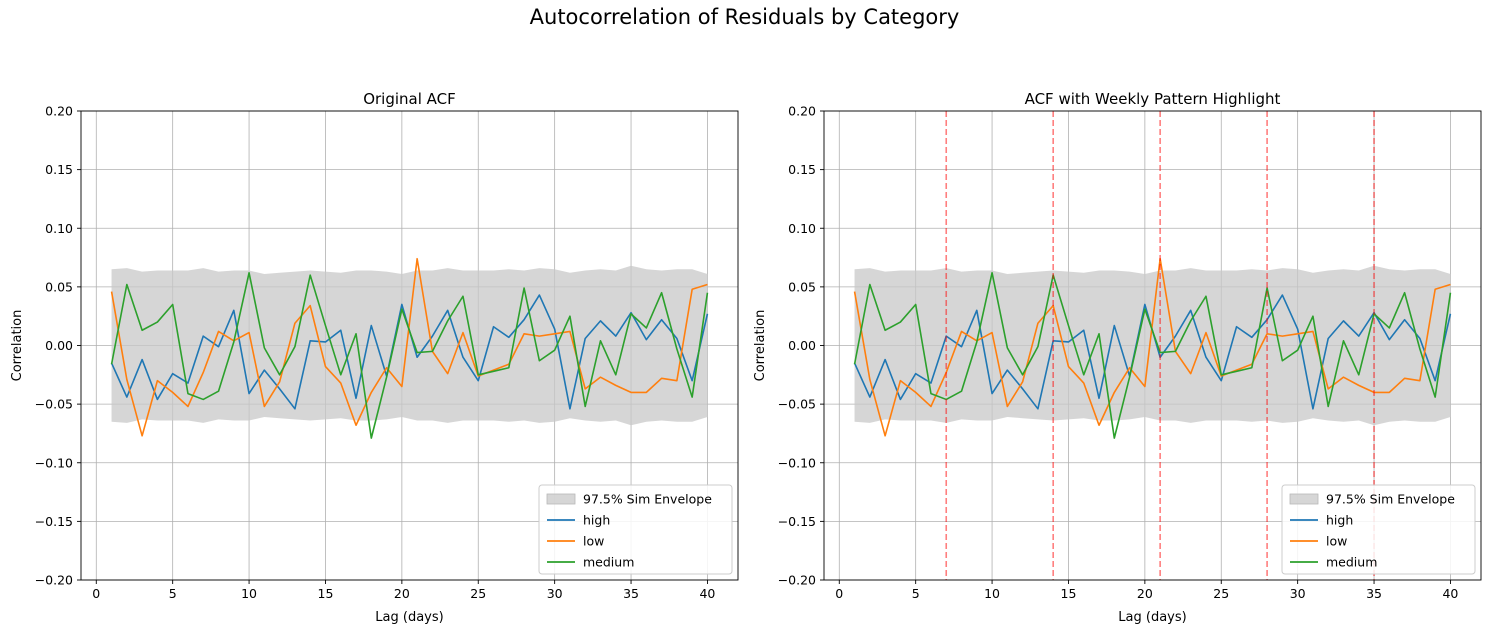 The width and height of the screenshot is (1489, 634). I want to click on left-legend: 97.5% Sim Envelope high low medium, so click(635, 529).